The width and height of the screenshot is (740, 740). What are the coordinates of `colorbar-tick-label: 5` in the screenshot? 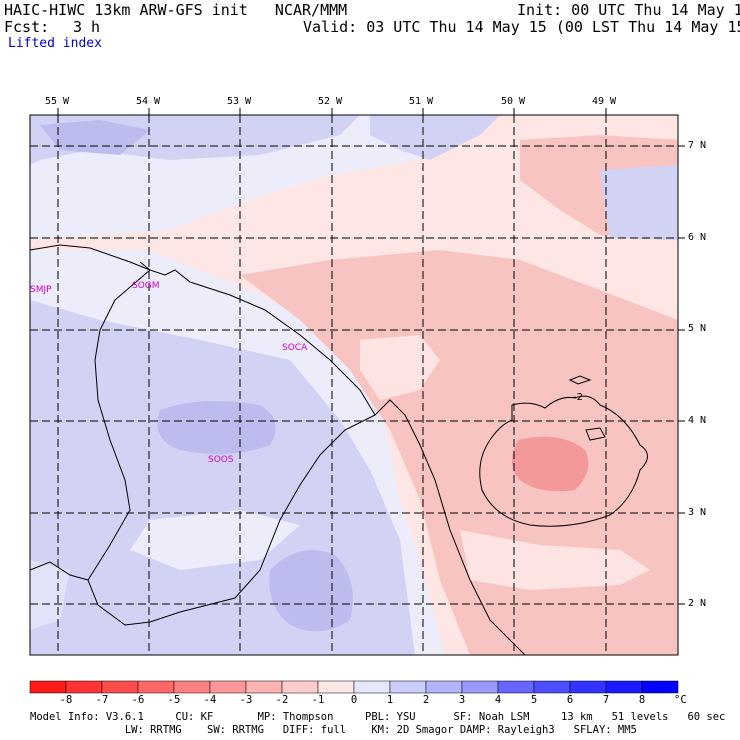 It's located at (534, 700).